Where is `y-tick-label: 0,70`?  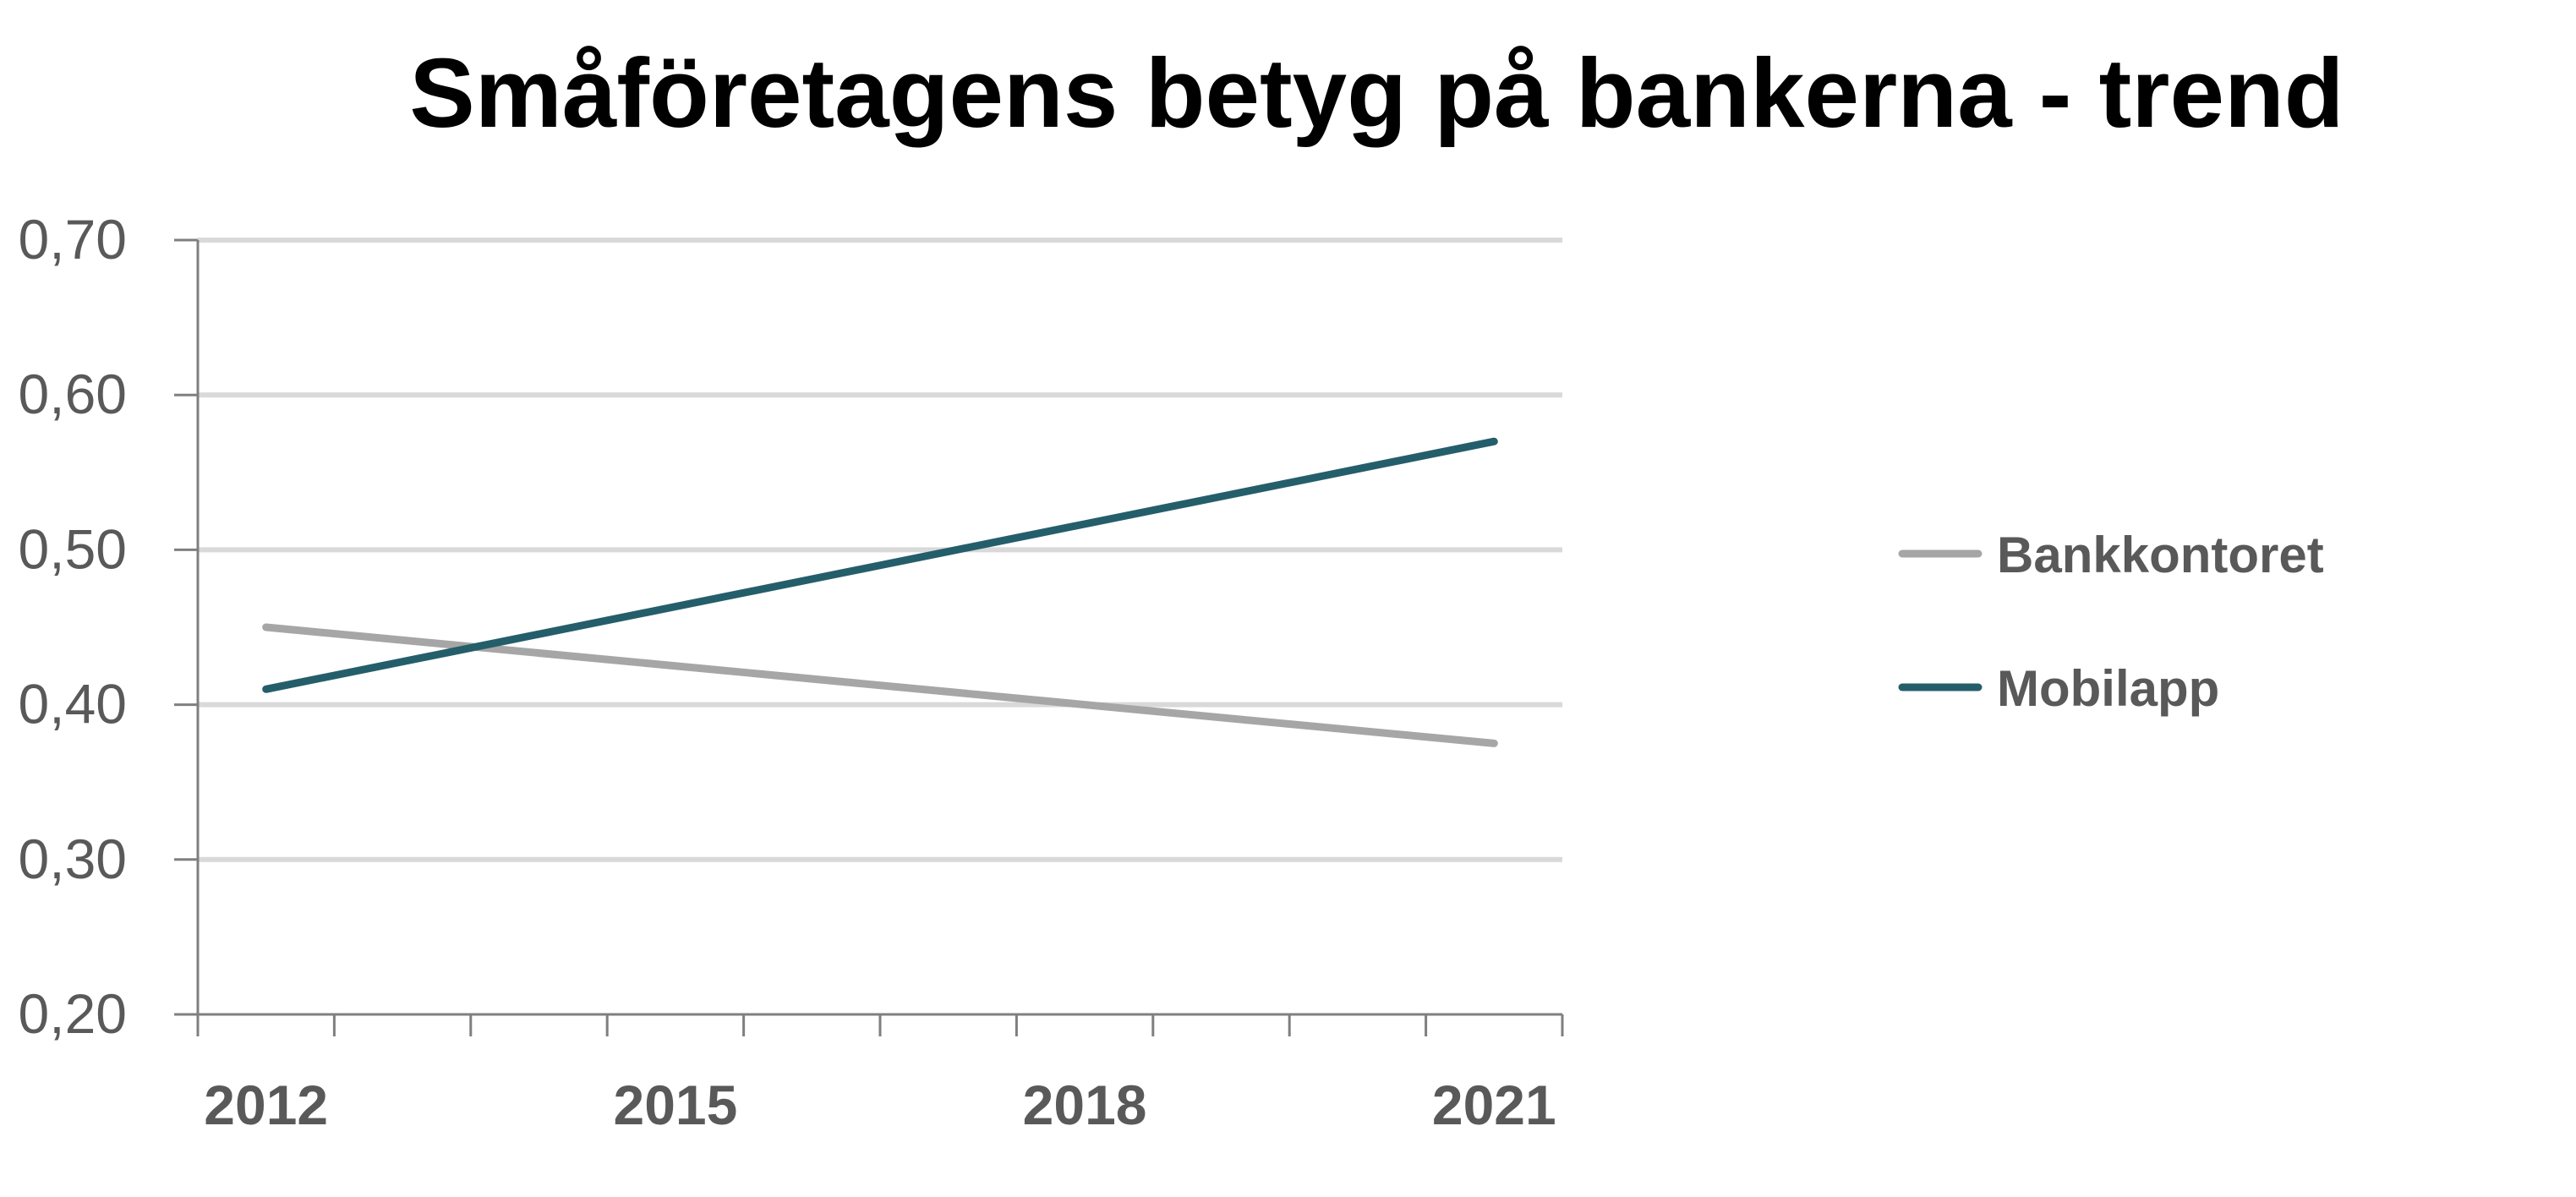
y-tick-label: 0,70 is located at coordinates (73, 239).